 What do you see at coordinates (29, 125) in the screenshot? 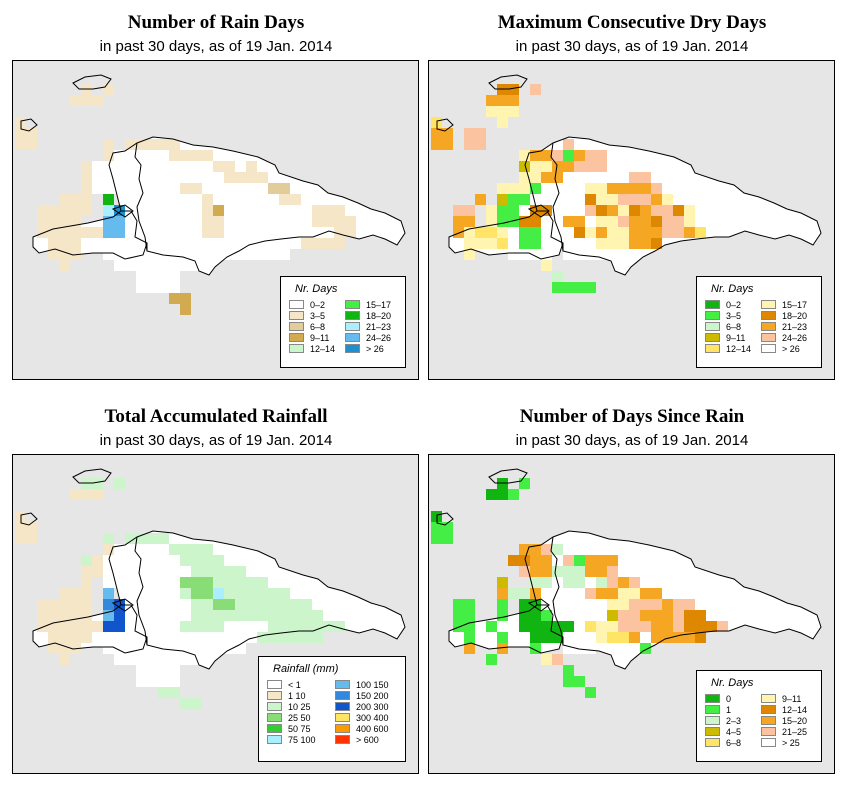
I see `island-outline` at bounding box center [29, 125].